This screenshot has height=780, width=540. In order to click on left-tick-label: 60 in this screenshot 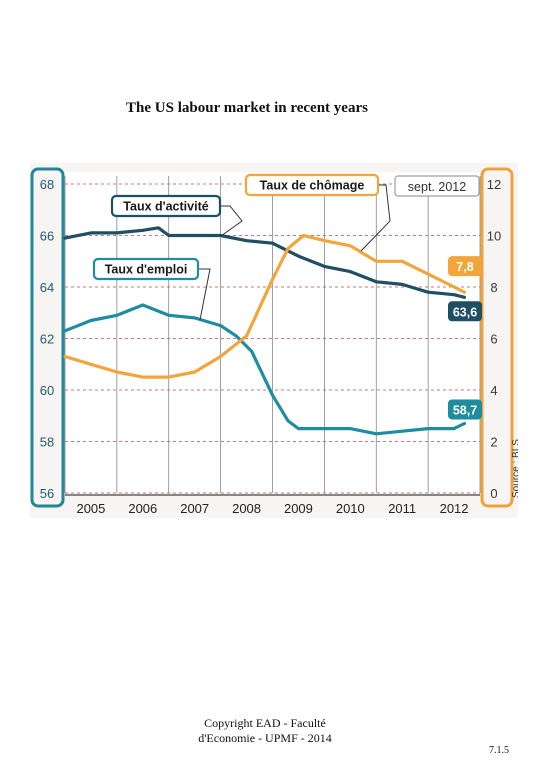, I will do `click(47, 390)`.